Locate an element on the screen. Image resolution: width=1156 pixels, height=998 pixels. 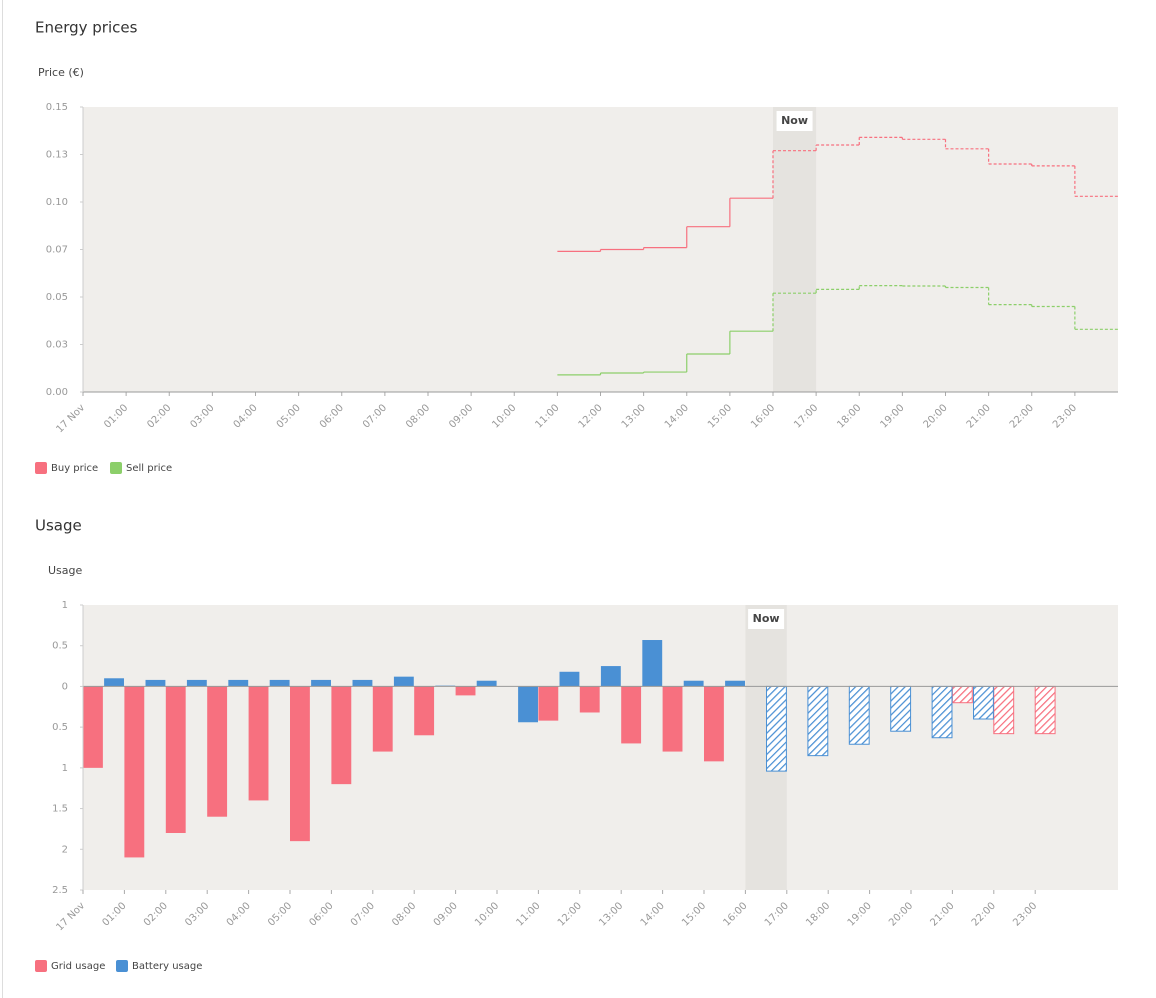
x-tick-label: 05:00 is located at coordinates (280, 914).